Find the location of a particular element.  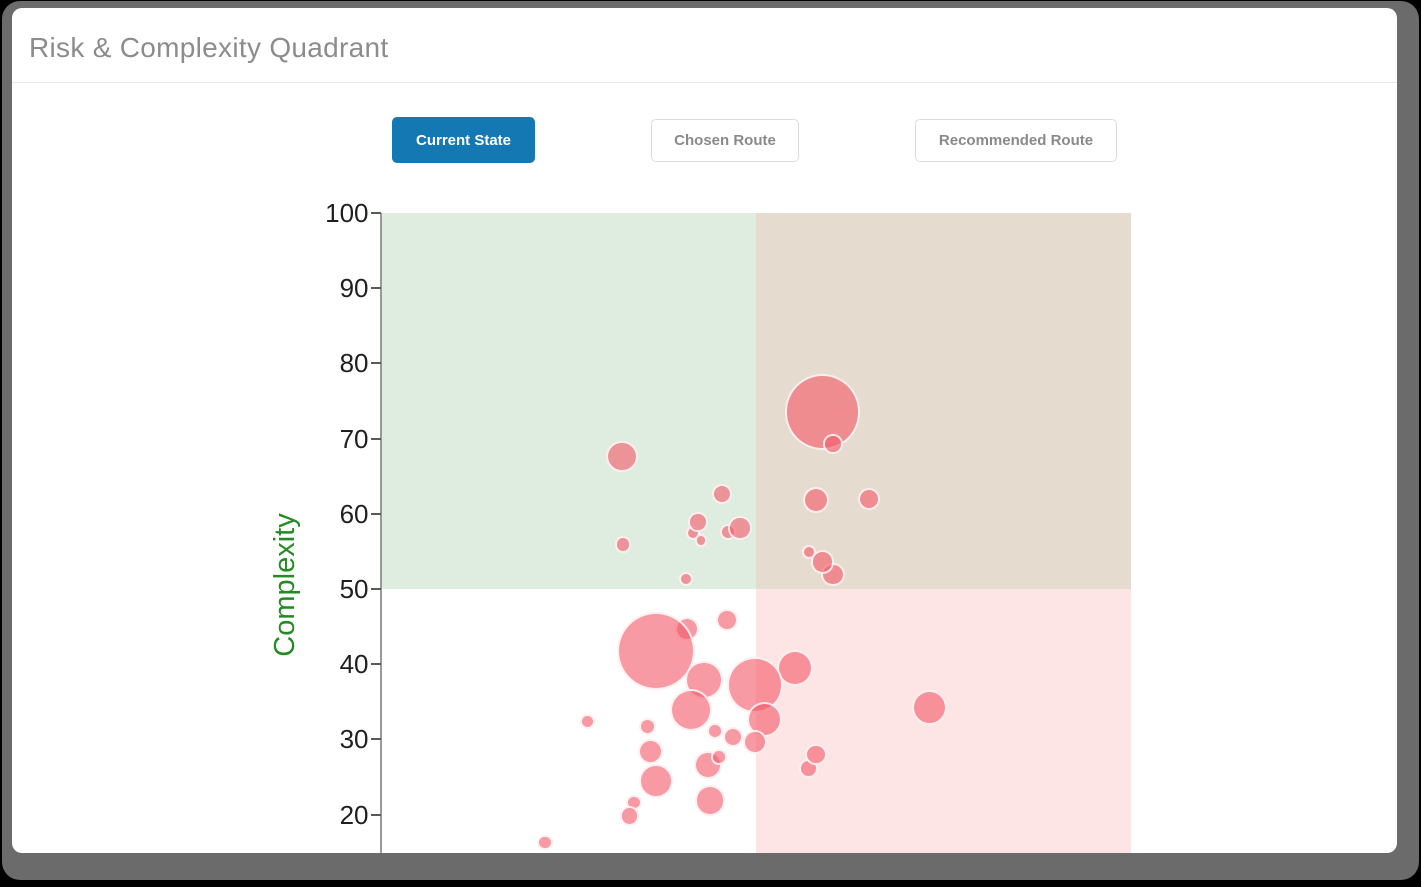

y-tick-label: 90 is located at coordinates (354, 288).